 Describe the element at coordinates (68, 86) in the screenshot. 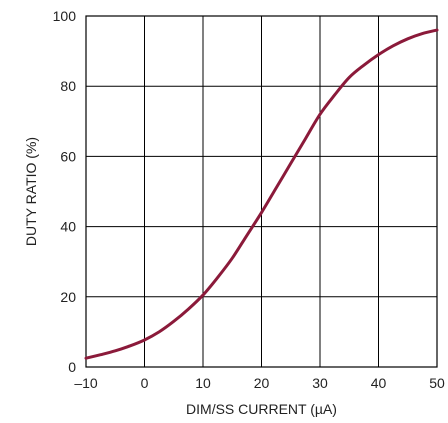

I see `y-tick-label: 80` at that location.